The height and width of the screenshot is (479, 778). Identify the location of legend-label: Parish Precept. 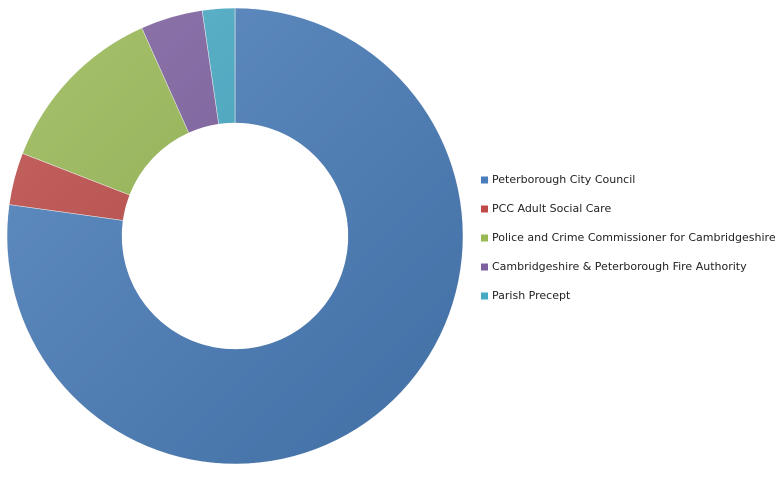
(531, 295).